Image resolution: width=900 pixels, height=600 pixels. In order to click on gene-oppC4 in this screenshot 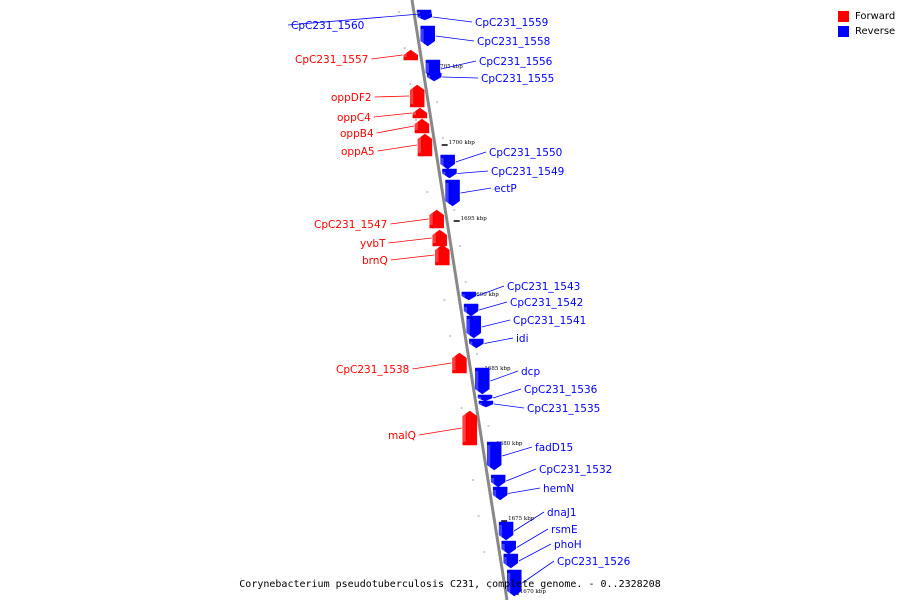, I will do `click(420, 113)`.